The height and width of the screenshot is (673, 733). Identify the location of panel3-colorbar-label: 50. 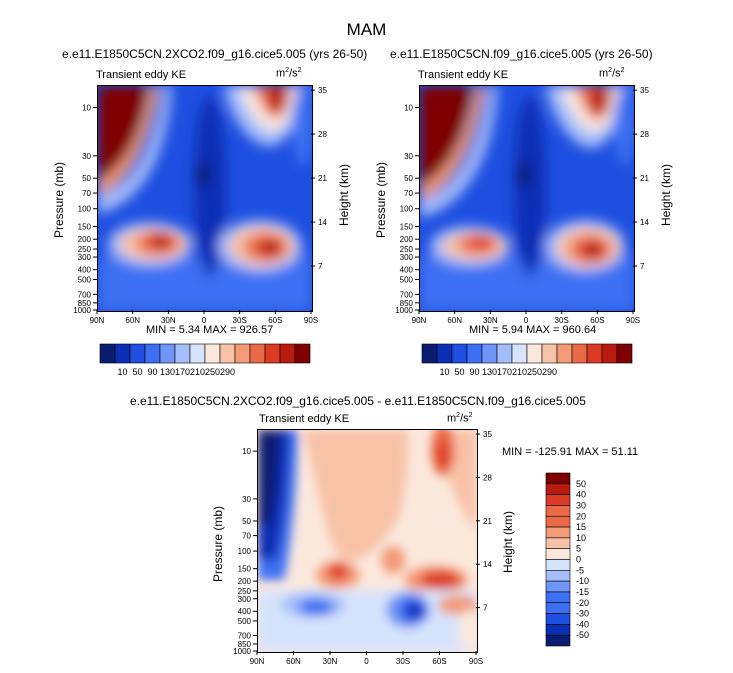
(581, 484).